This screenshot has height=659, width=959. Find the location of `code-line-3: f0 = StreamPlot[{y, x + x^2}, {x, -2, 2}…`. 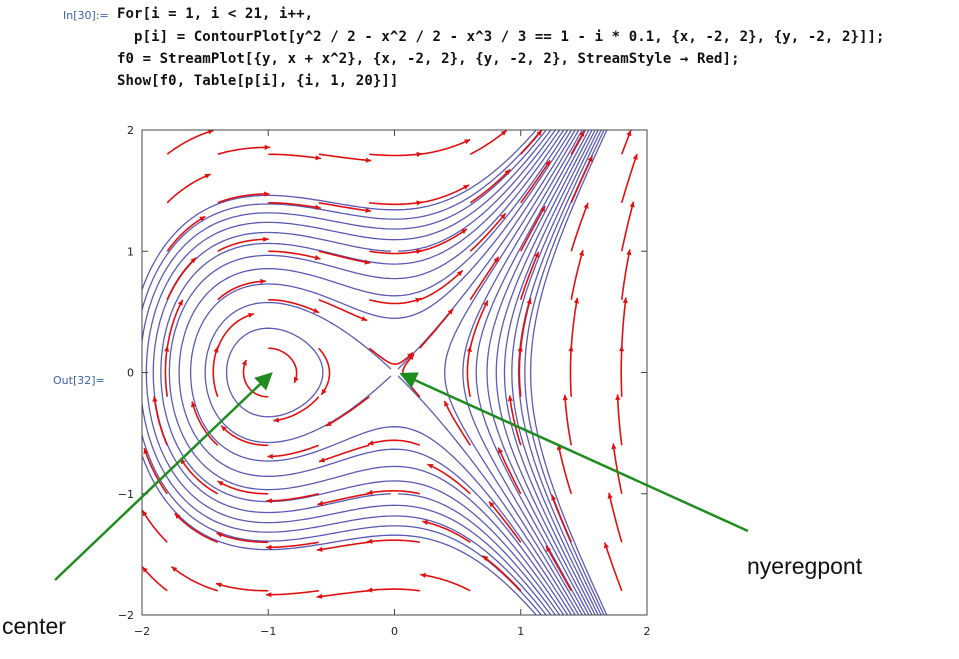

code-line-3: f0 = StreamPlot[{y, x + x^2}, {x, -2, 2}… is located at coordinates (428, 59).